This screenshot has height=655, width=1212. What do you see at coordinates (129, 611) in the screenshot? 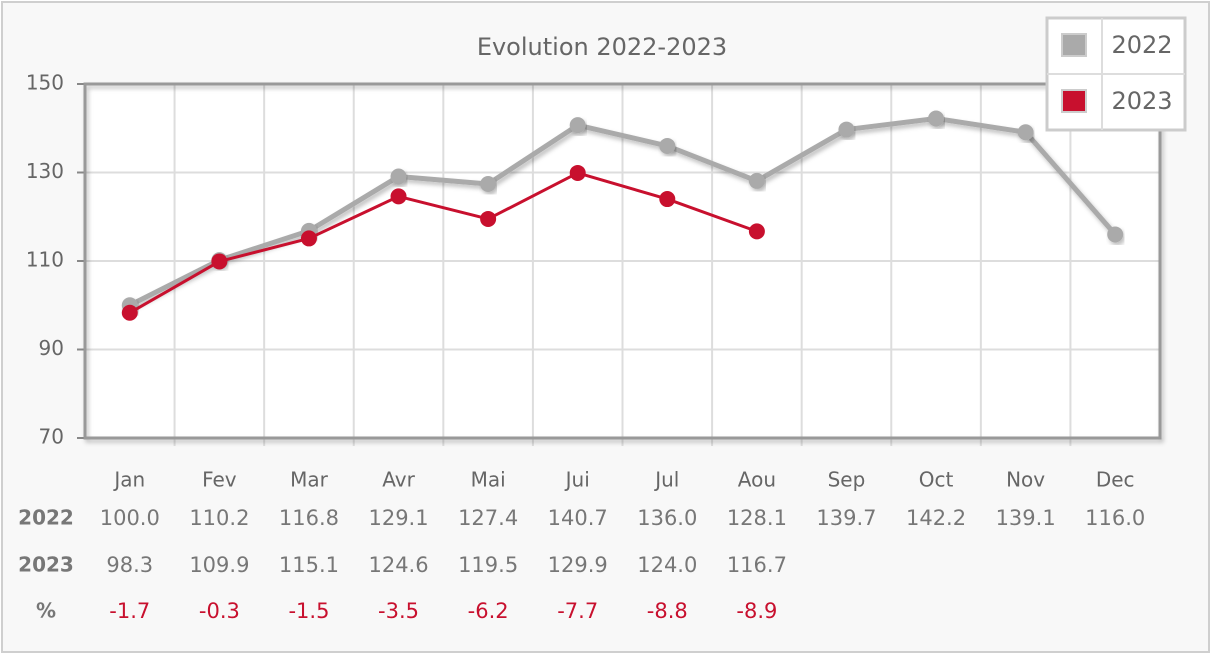
I see `change-value: -1.7` at bounding box center [129, 611].